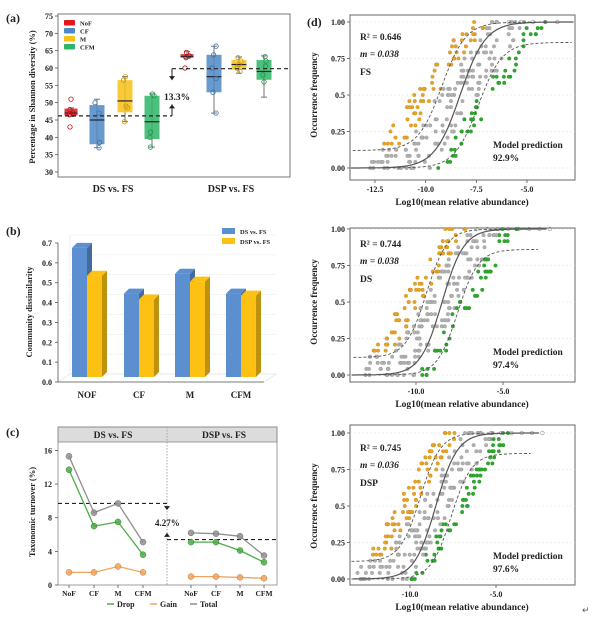 The image size is (600, 618). I want to click on panel-c-xtick-label: CFM, so click(263, 593).